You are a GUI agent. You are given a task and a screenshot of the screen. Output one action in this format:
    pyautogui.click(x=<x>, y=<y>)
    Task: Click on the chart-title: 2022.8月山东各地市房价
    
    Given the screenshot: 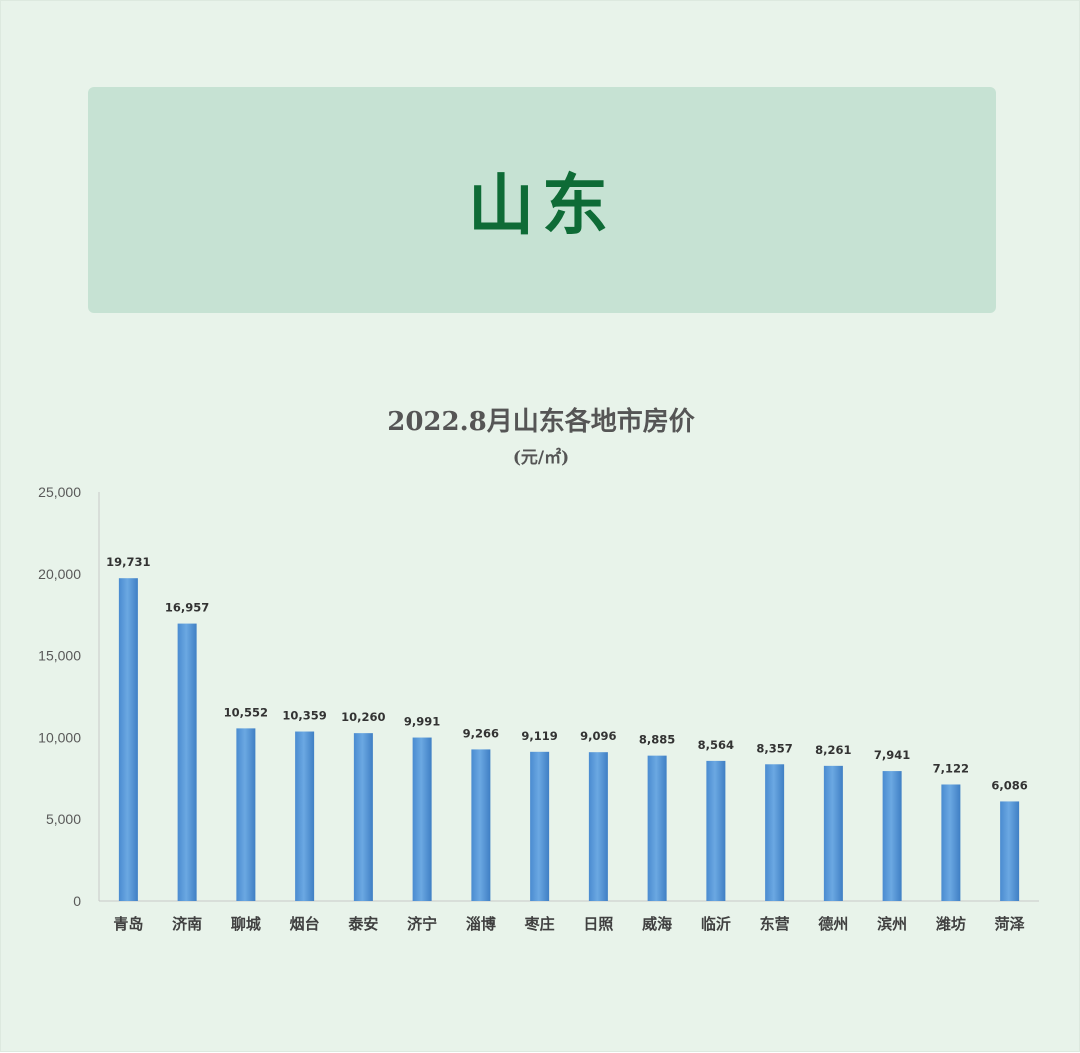 What is the action you would take?
    pyautogui.click(x=541, y=422)
    